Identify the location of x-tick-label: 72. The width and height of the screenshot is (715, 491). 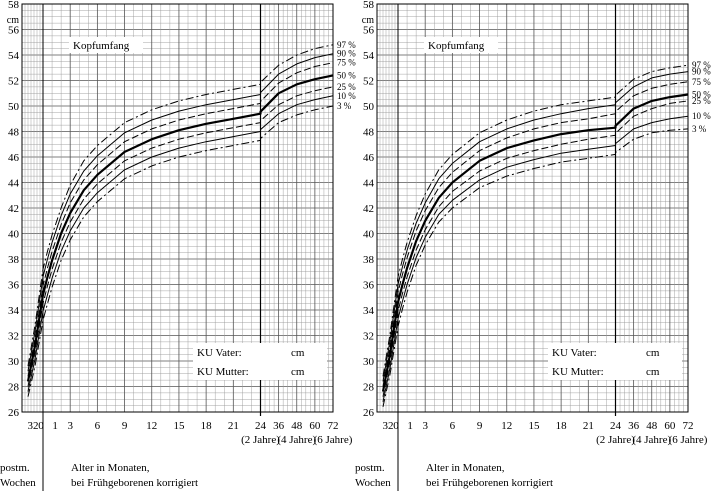
(688, 426).